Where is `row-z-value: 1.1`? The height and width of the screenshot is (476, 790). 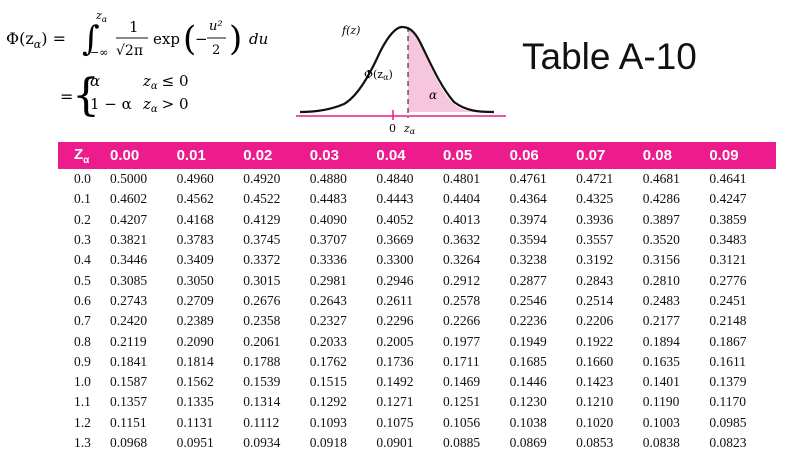 row-z-value: 1.1 is located at coordinates (82, 402).